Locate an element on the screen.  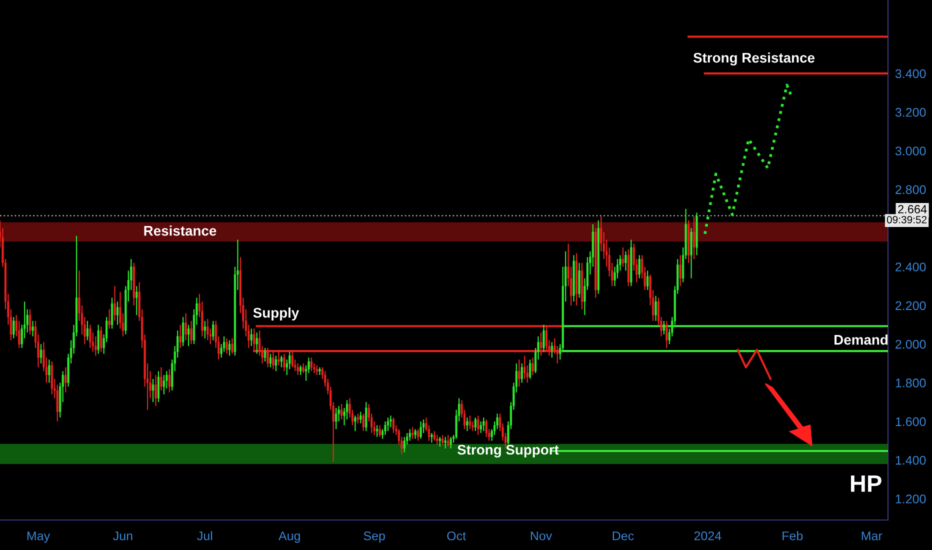
y-tick-label: 2.800 is located at coordinates (911, 189).